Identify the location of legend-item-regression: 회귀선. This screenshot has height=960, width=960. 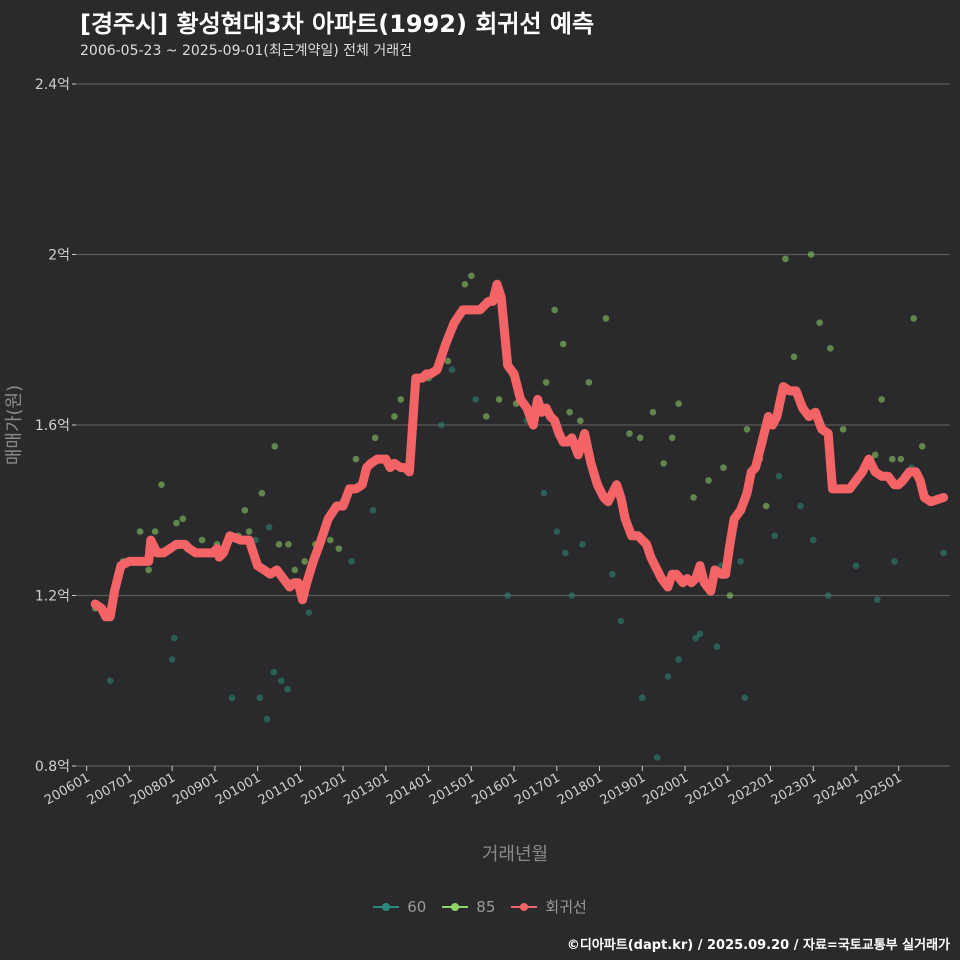
(549, 906).